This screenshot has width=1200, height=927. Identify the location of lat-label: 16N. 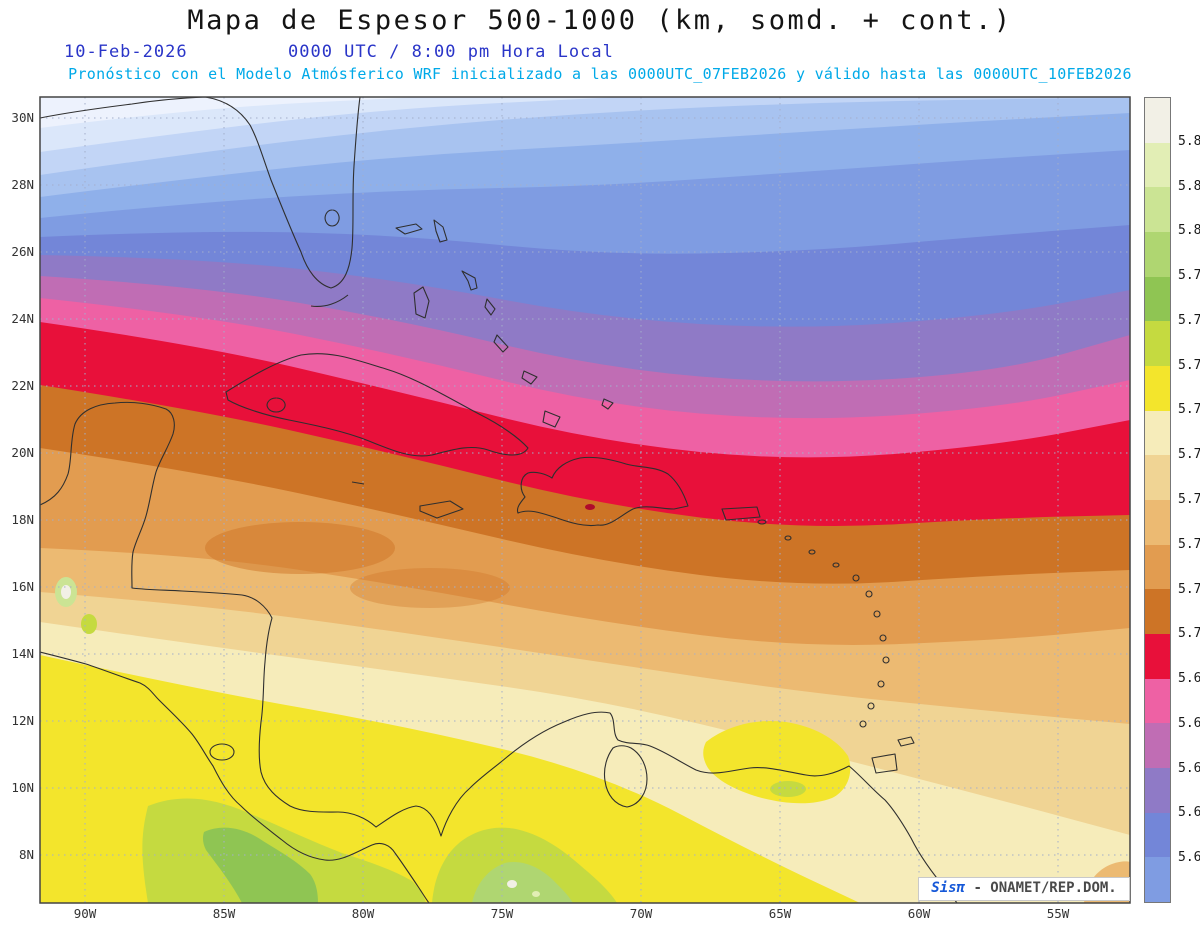
(22, 586).